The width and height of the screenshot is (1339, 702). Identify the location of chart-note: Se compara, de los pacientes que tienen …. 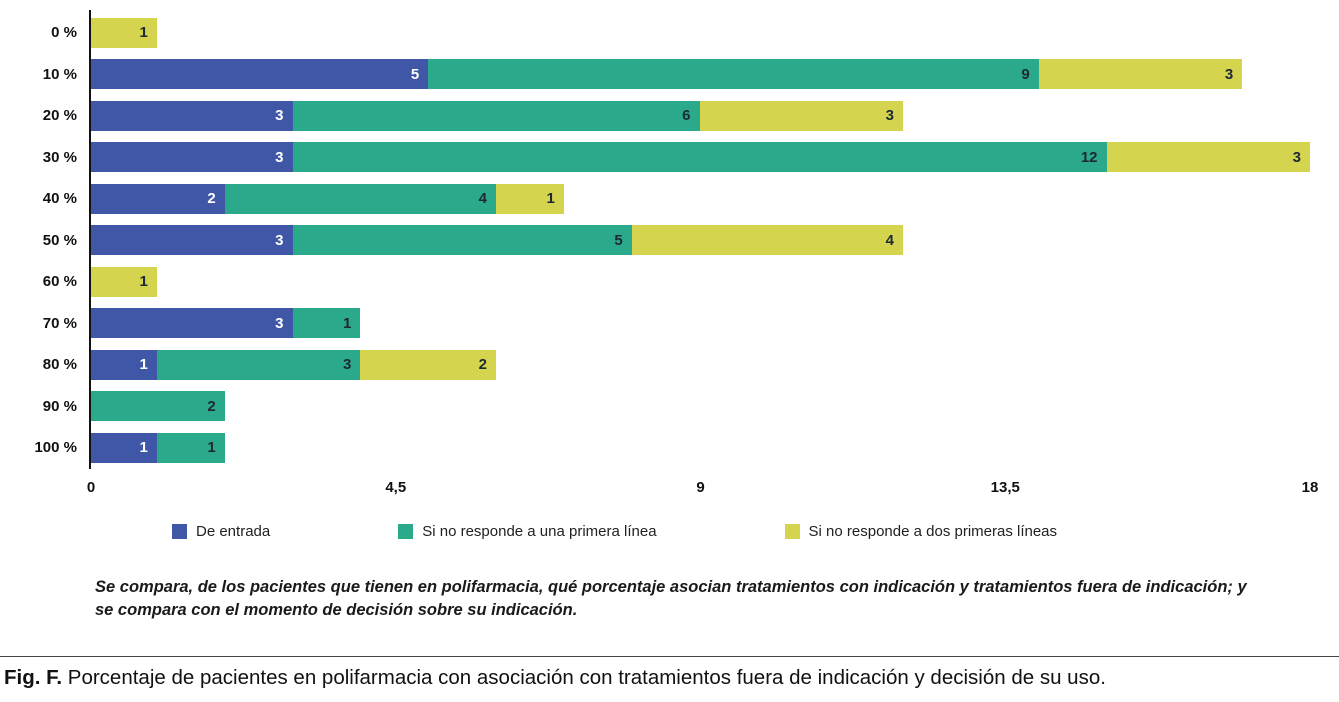
(671, 598).